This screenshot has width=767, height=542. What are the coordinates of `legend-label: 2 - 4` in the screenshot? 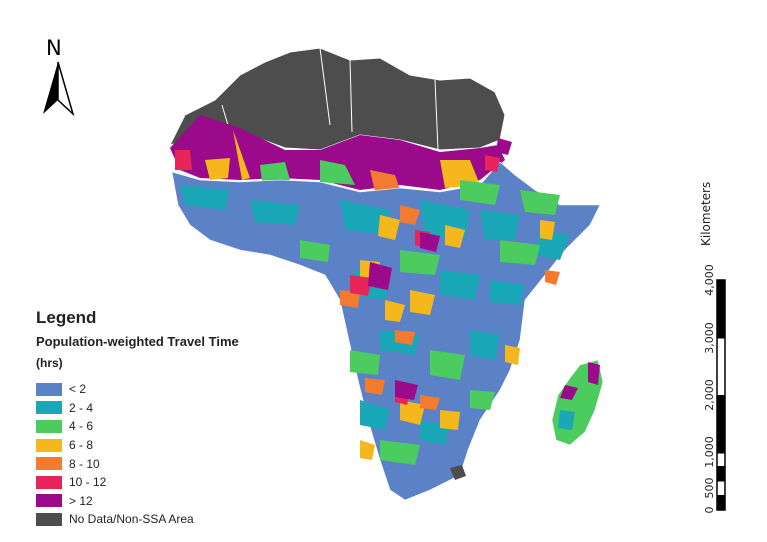 It's located at (81, 407).